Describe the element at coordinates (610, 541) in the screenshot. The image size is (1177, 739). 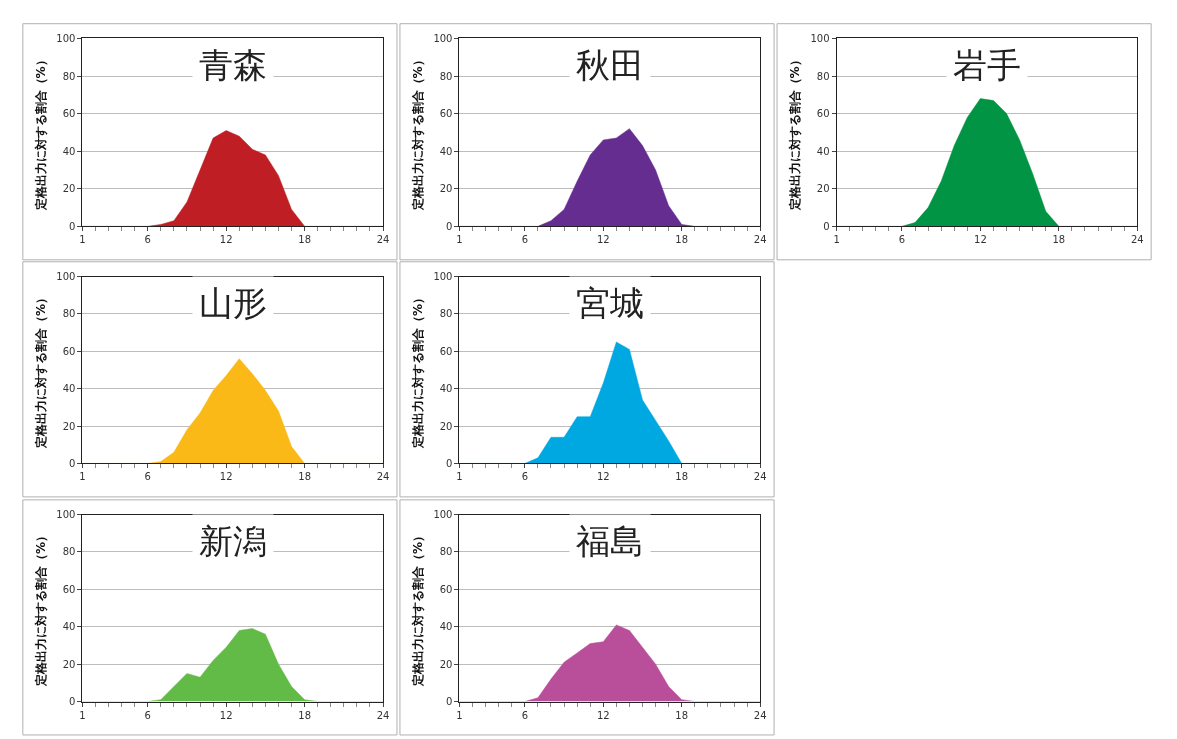
I see `chart-title: 福島` at that location.